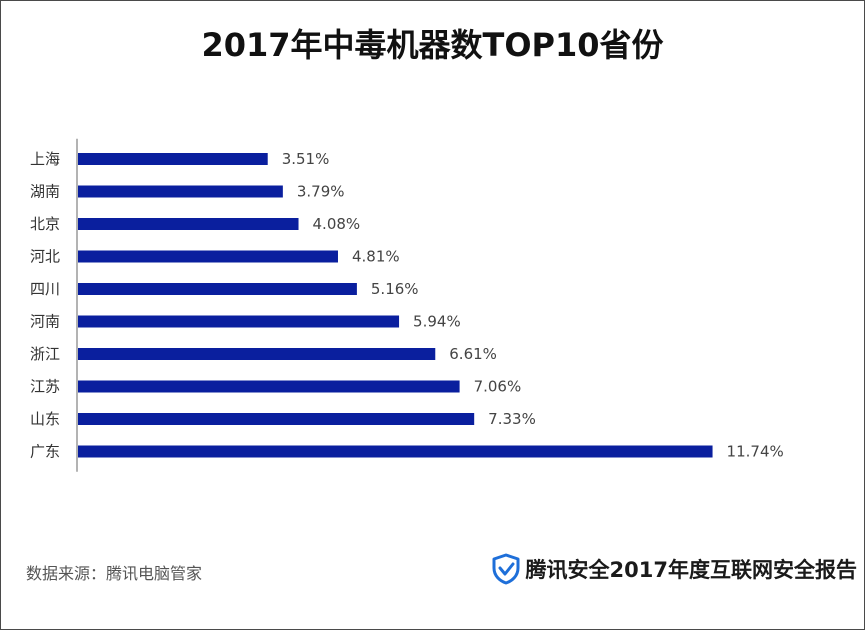 Image resolution: width=865 pixels, height=630 pixels. What do you see at coordinates (45, 289) in the screenshot?
I see `category-label: 四川` at bounding box center [45, 289].